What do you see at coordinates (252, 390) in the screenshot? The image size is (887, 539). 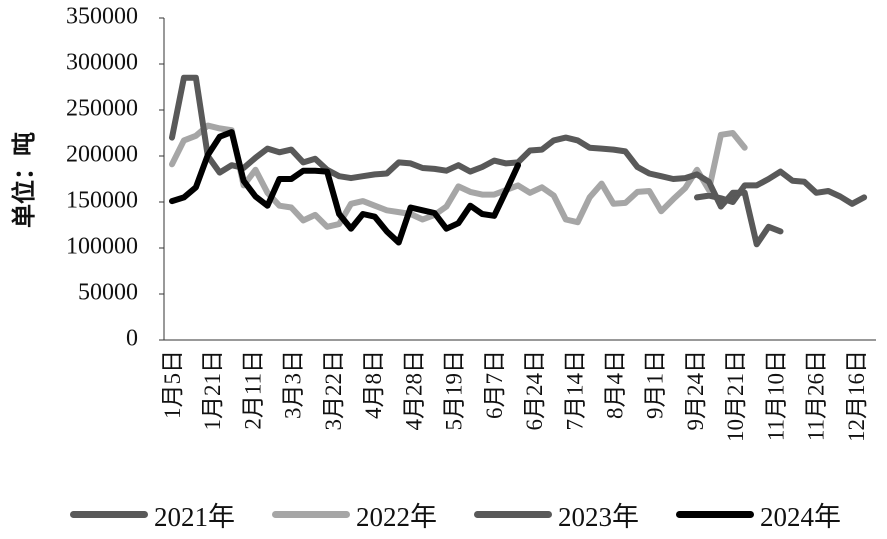 I see `x-tick-label: 2月11日` at bounding box center [252, 390].